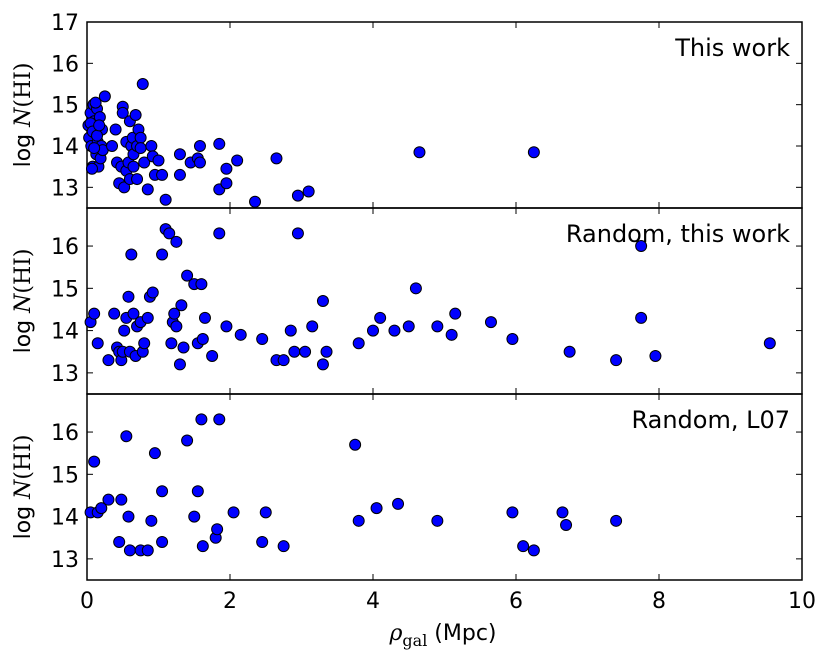 Image resolution: width=831 pixels, height=661 pixels. Describe the element at coordinates (659, 601) in the screenshot. I see `x-tick-label: 8` at that location.